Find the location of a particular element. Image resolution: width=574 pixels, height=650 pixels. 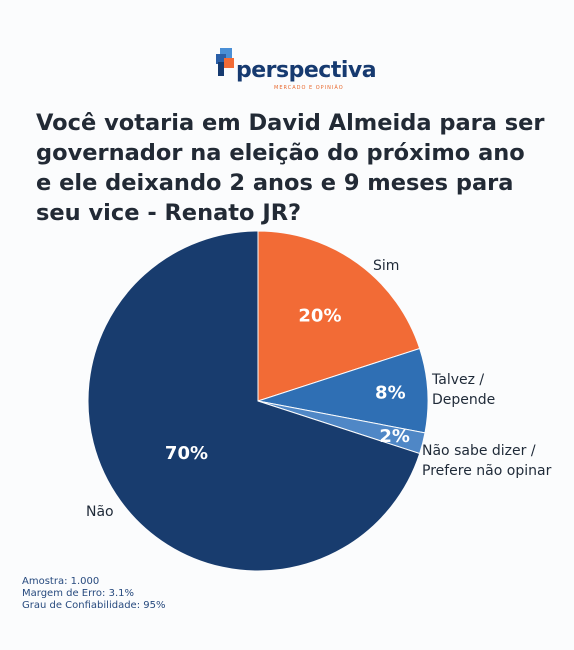

category-label-talvez: Talvez / Depende is located at coordinates (463, 390).